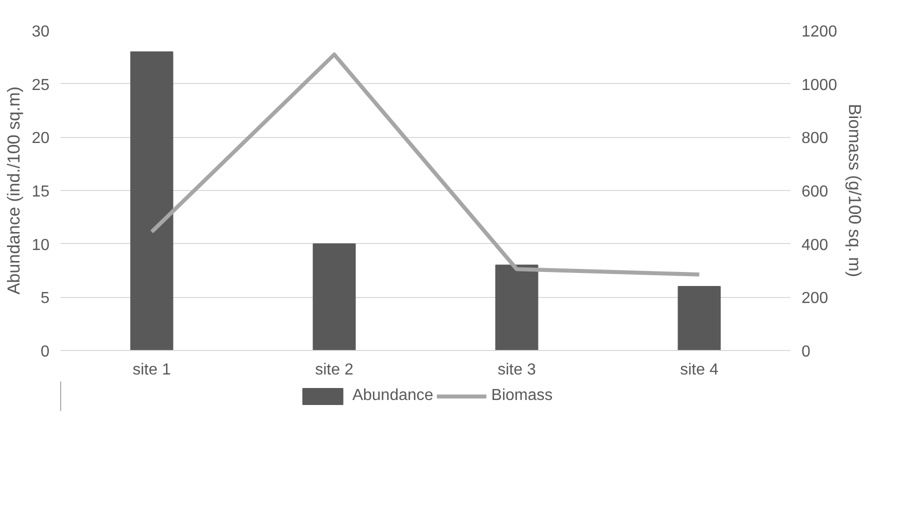  Describe the element at coordinates (699, 370) in the screenshot. I see `x-tick-label: site 4` at that location.